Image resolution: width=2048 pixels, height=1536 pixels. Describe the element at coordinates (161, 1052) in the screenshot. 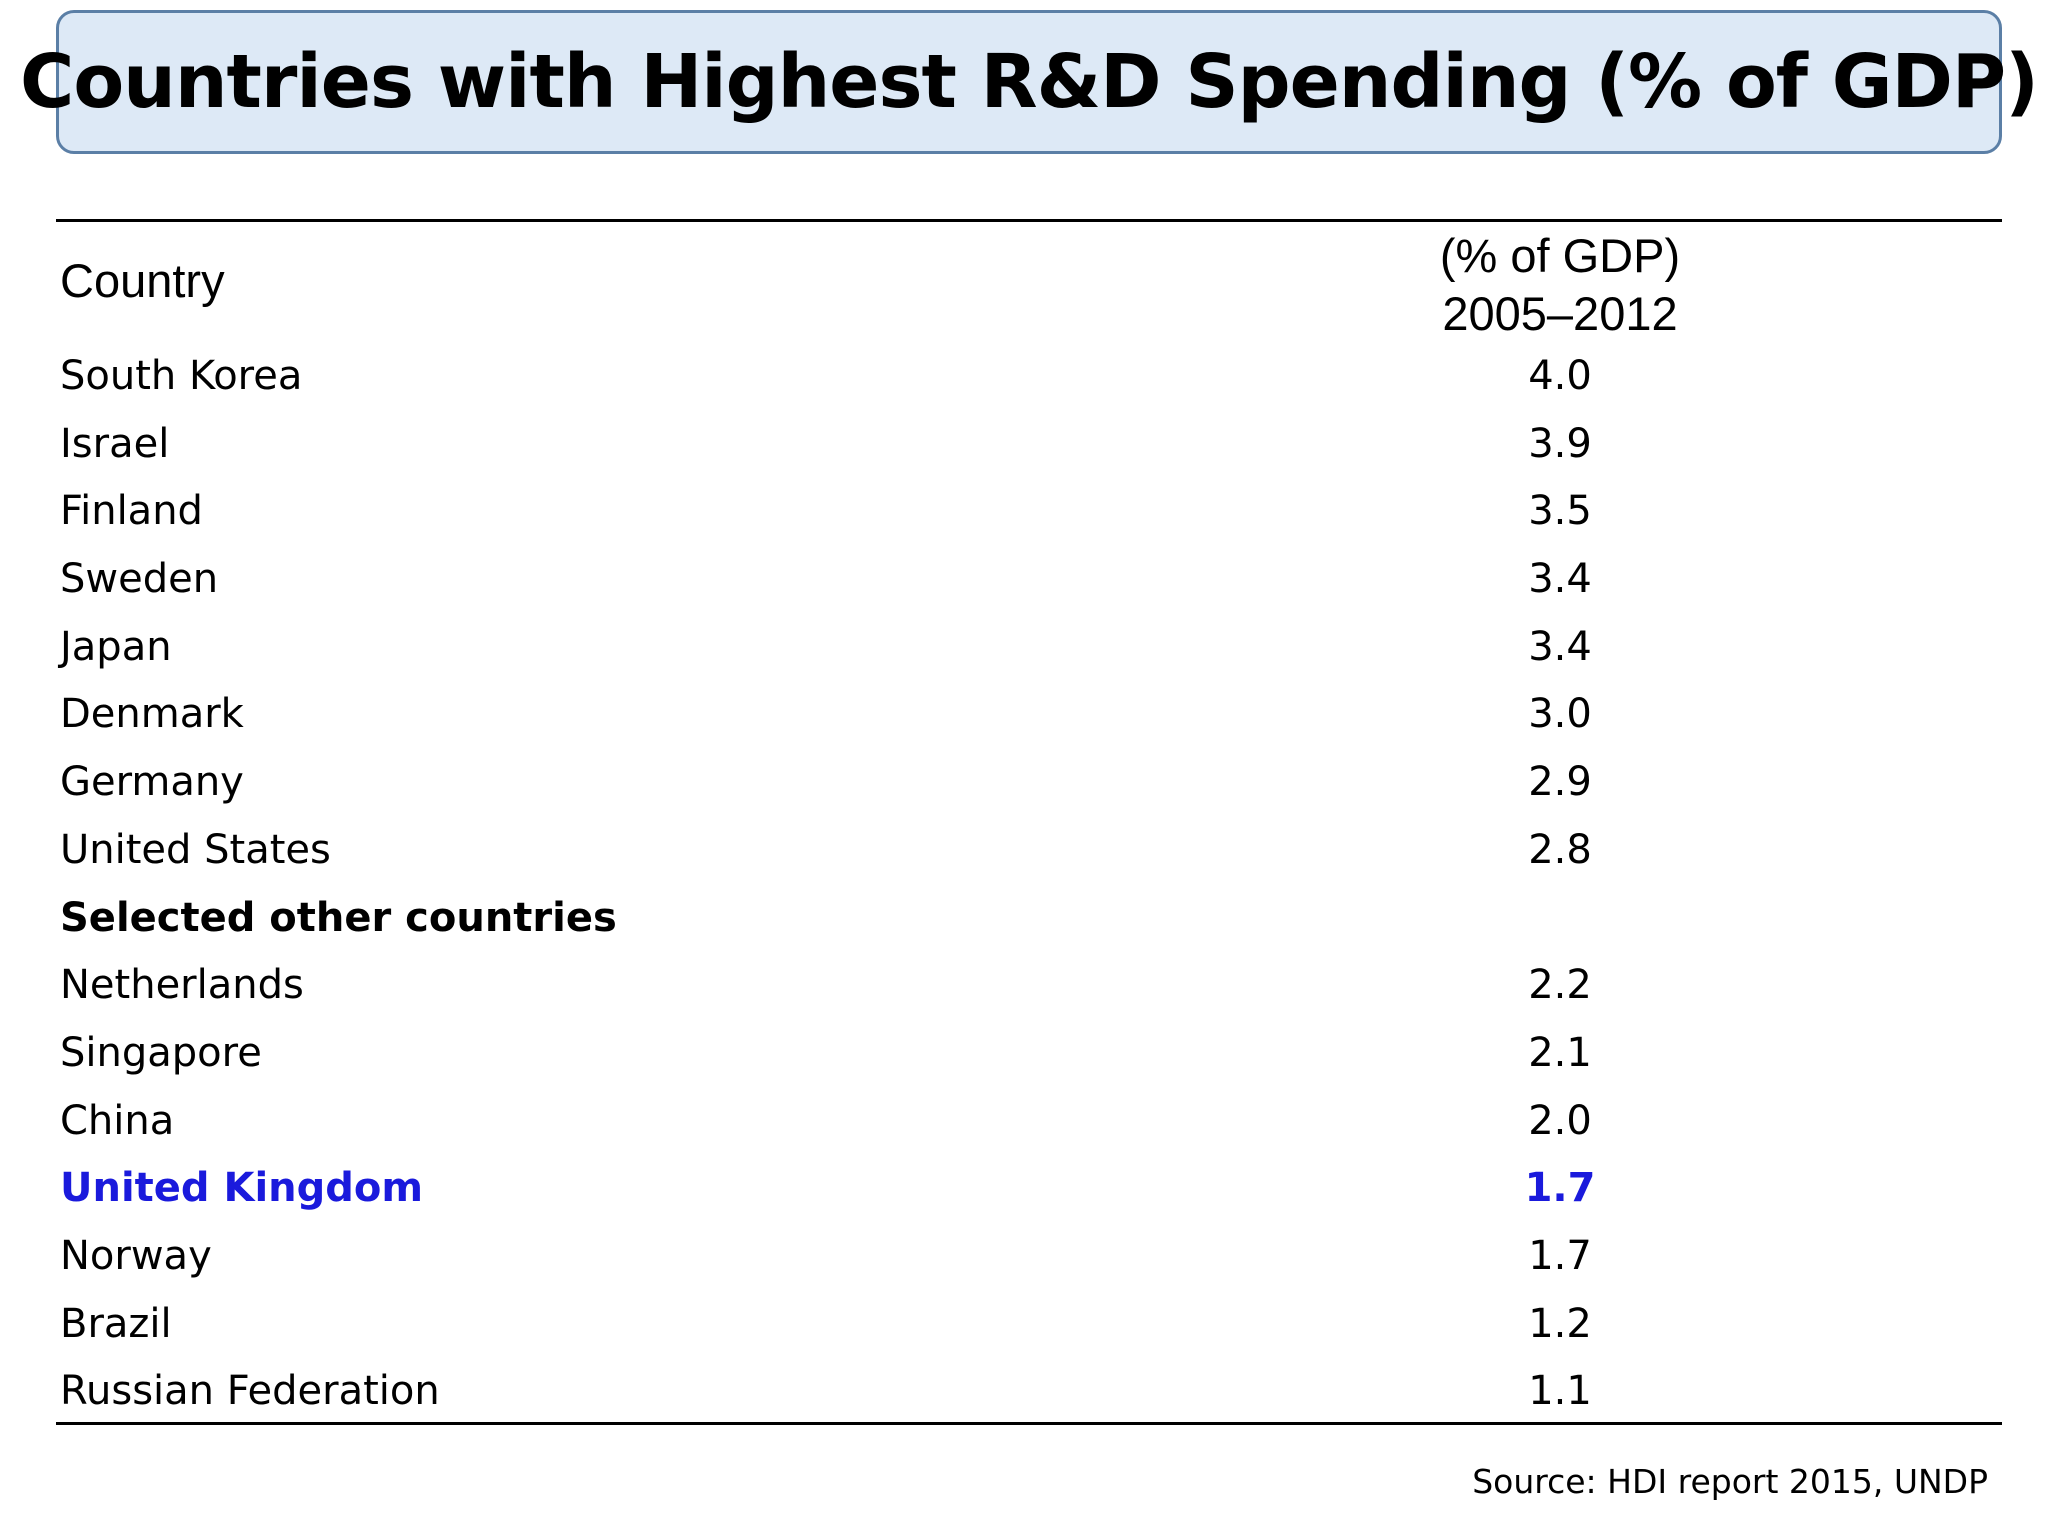

I see `country-cell: Singapore` at that location.